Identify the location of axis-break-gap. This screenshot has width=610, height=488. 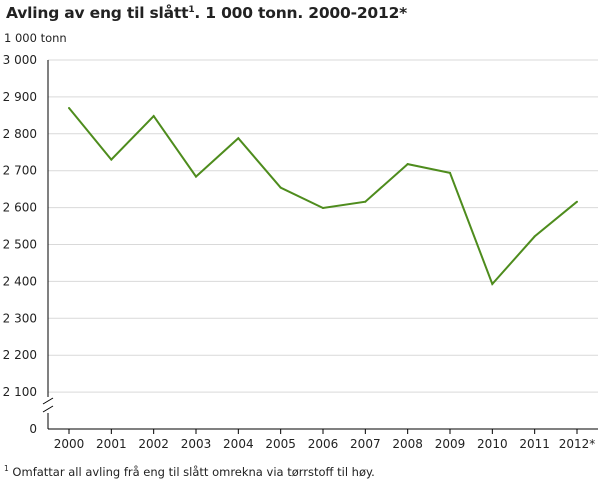
(48, 405).